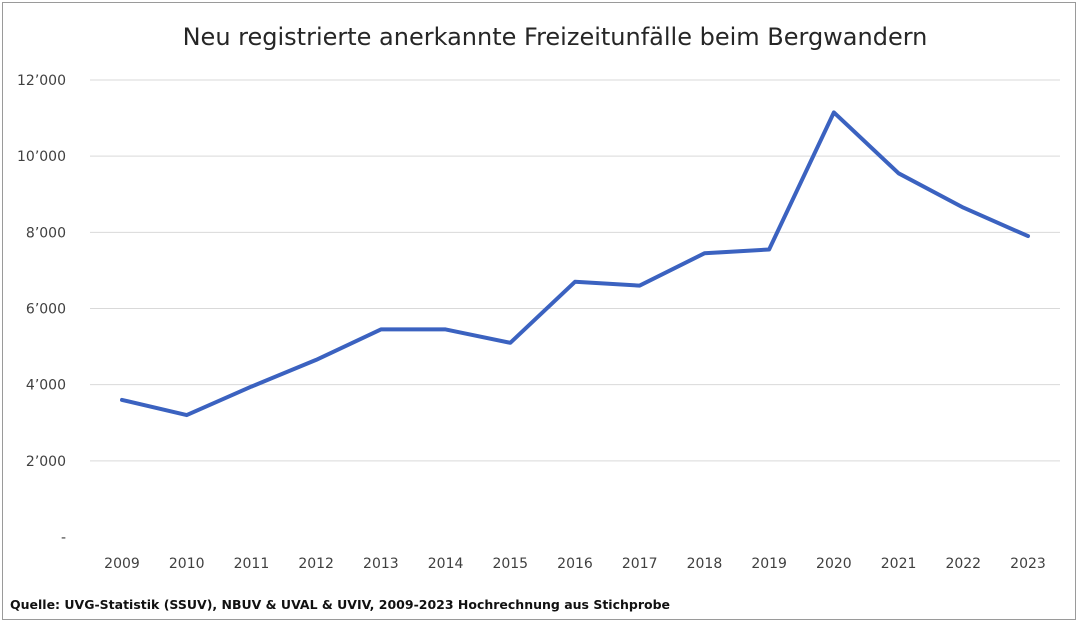  I want to click on y-tick-label: 8’000, so click(46, 233).